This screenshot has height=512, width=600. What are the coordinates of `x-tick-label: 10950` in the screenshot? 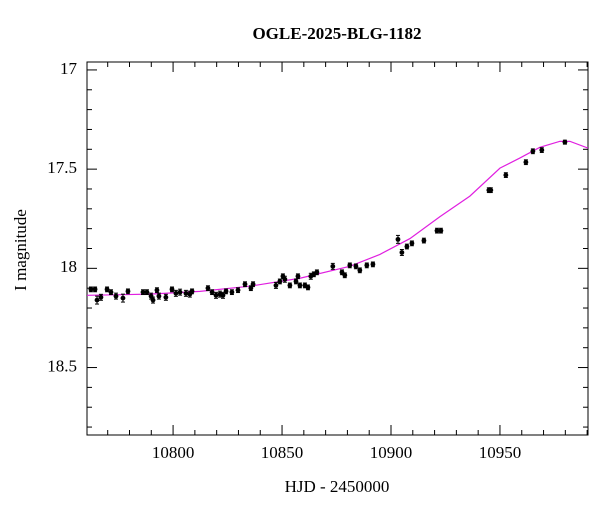 It's located at (500, 452).